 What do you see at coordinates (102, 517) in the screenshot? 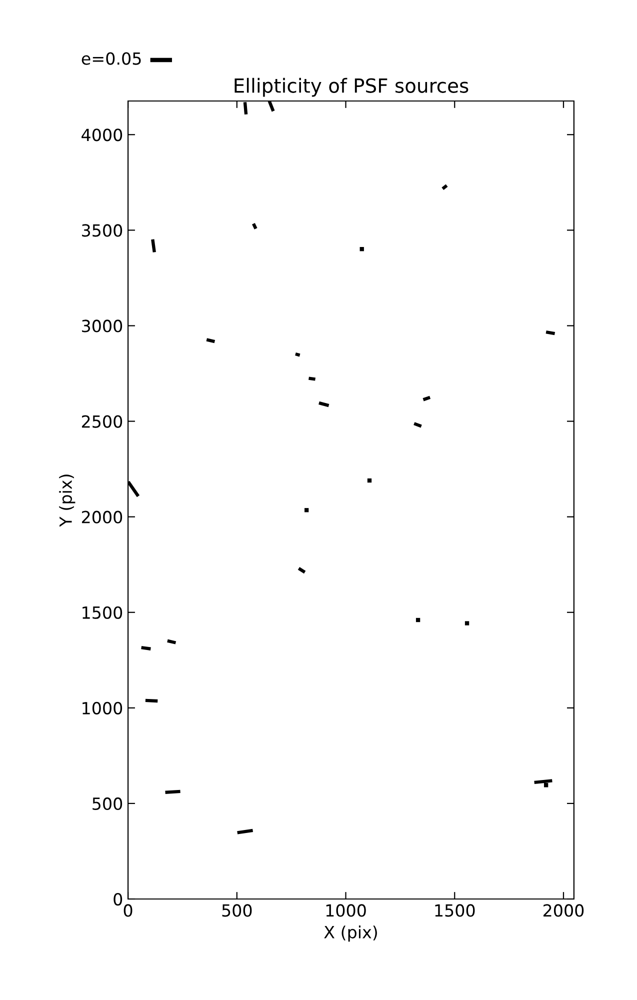
I see `y-tick-label: 2000` at bounding box center [102, 517].